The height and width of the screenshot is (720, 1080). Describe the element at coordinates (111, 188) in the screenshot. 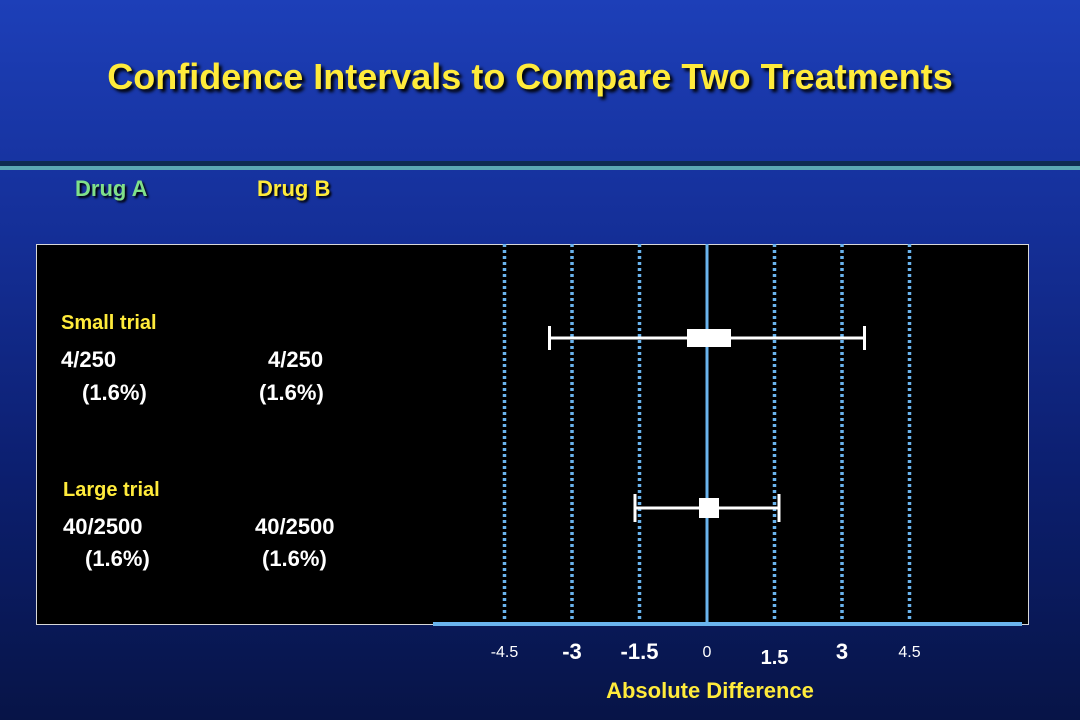

I see `drug-a-header: Drug A` at that location.